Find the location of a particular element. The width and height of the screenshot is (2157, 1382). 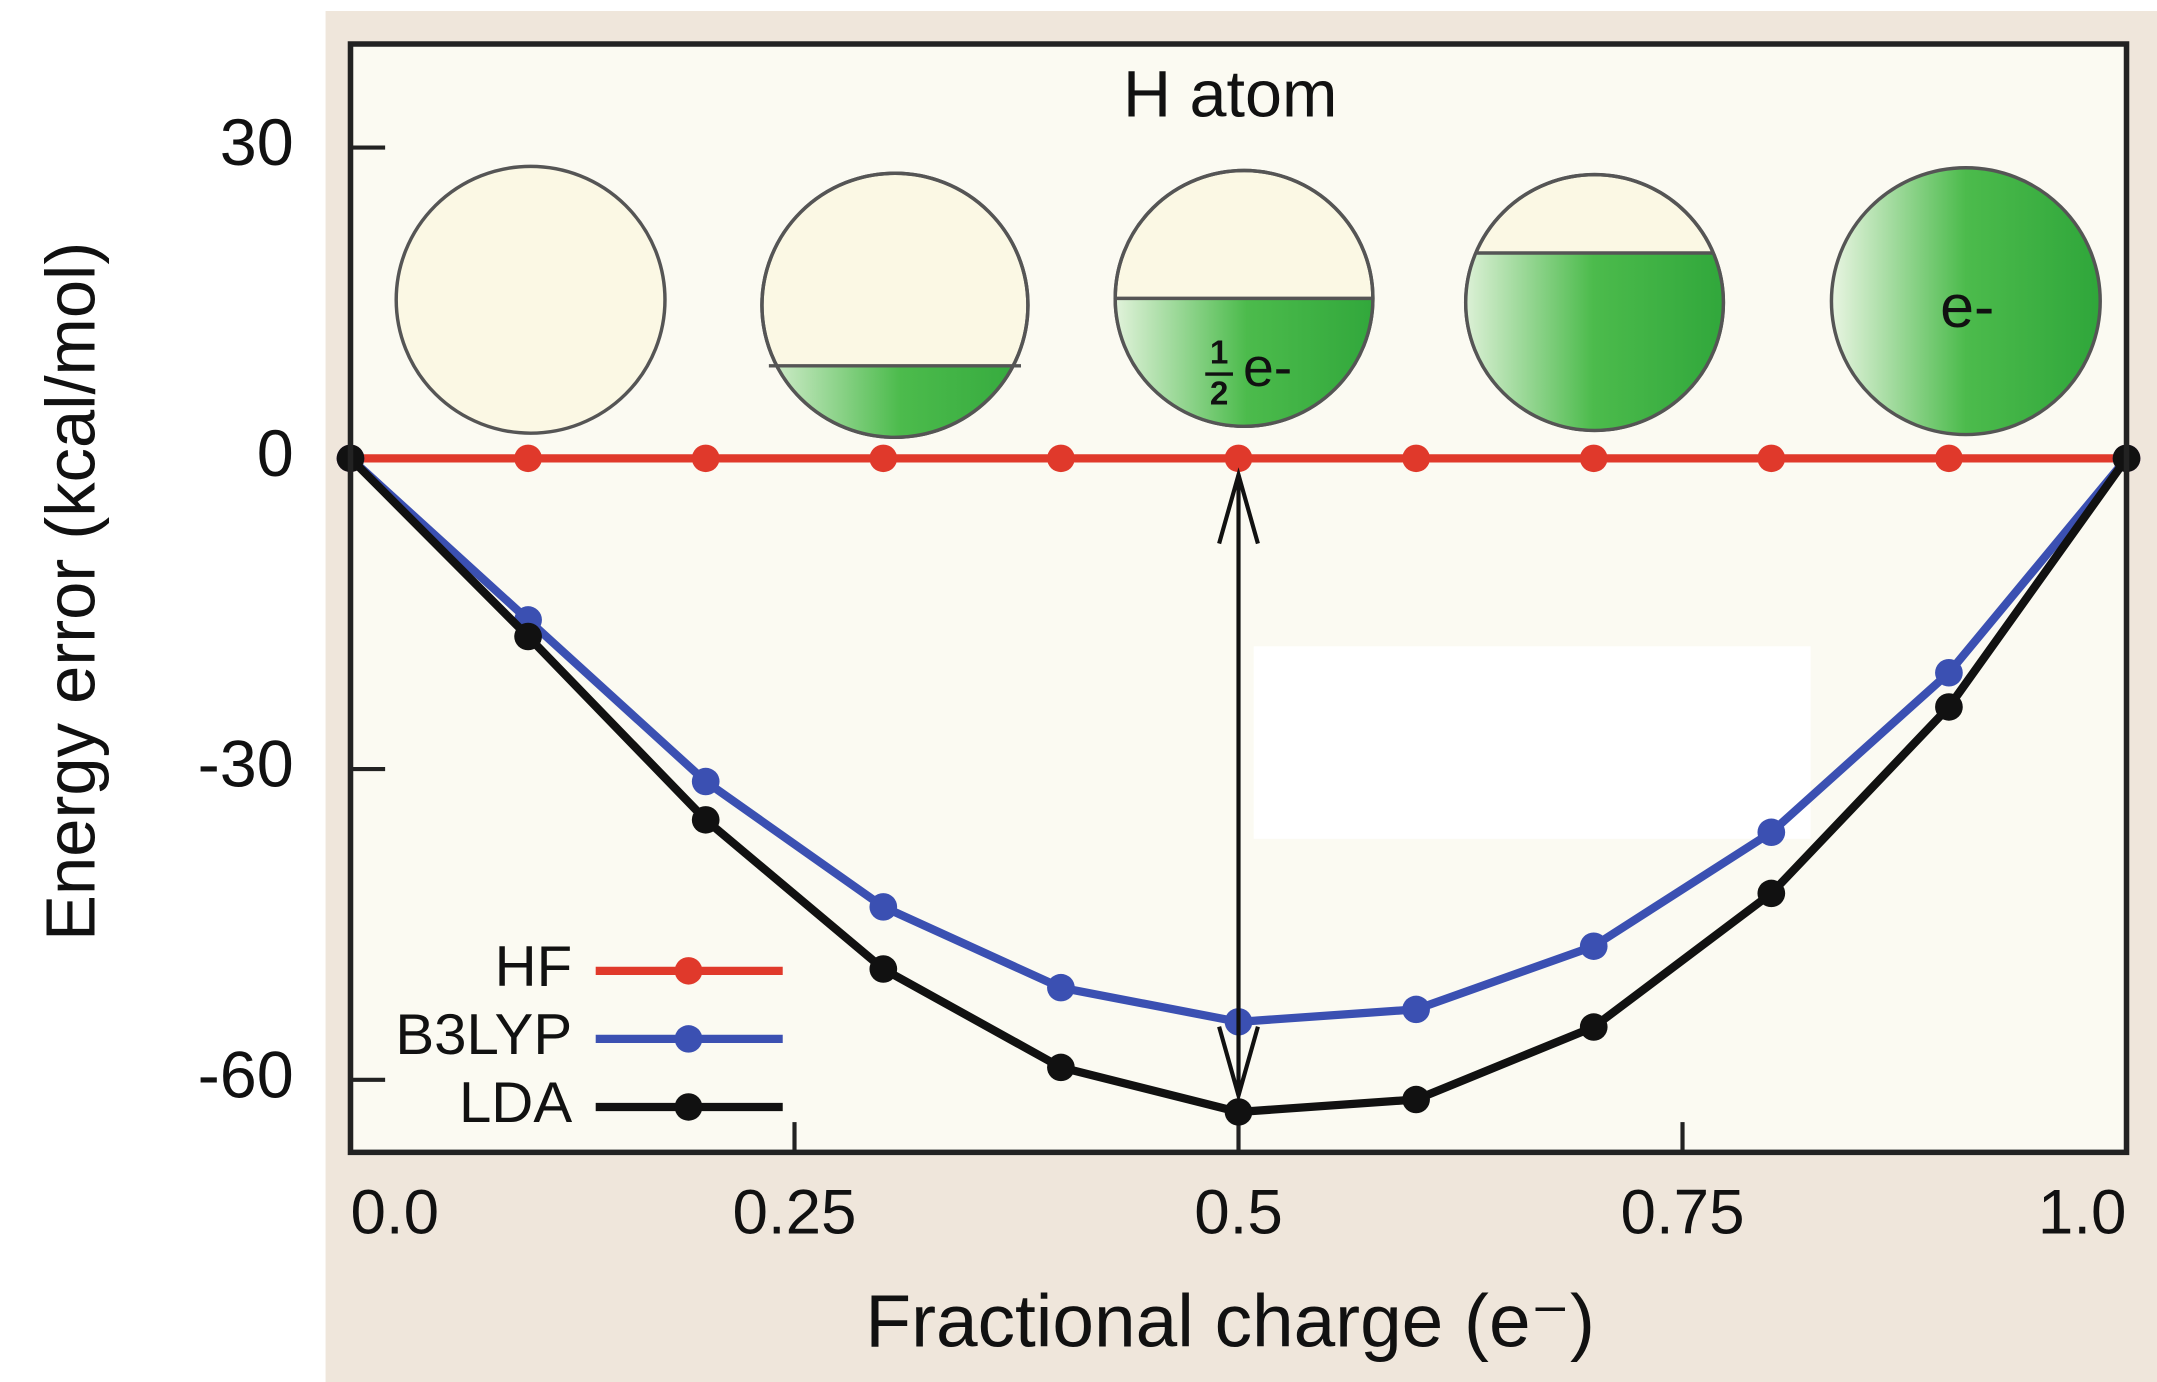

legend-label: HF is located at coordinates (534, 967).